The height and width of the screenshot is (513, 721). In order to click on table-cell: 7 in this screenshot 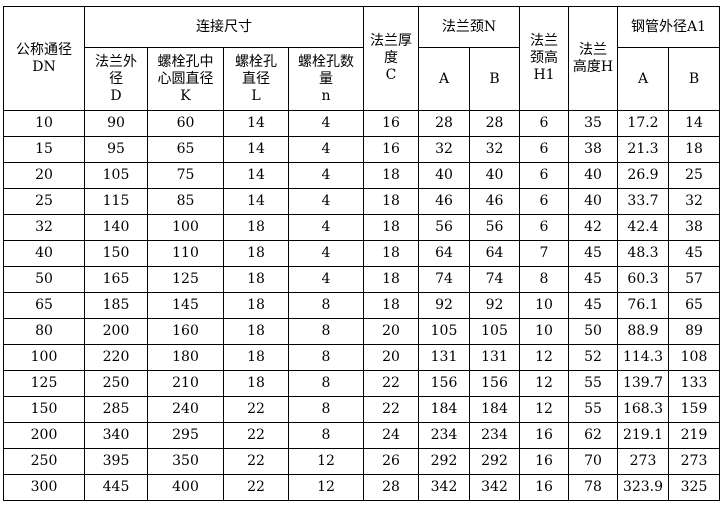, I will do `click(544, 253)`.